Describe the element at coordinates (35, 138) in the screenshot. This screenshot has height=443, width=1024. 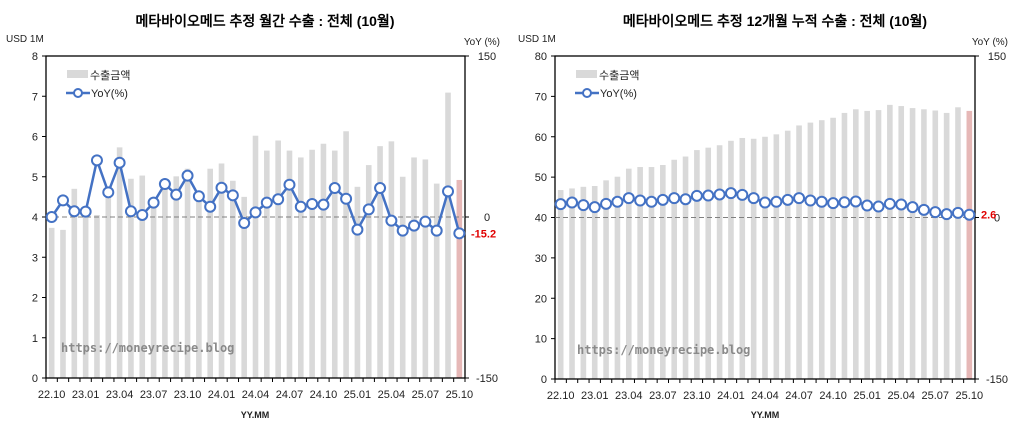
I see `y-tick-label: 6` at that location.